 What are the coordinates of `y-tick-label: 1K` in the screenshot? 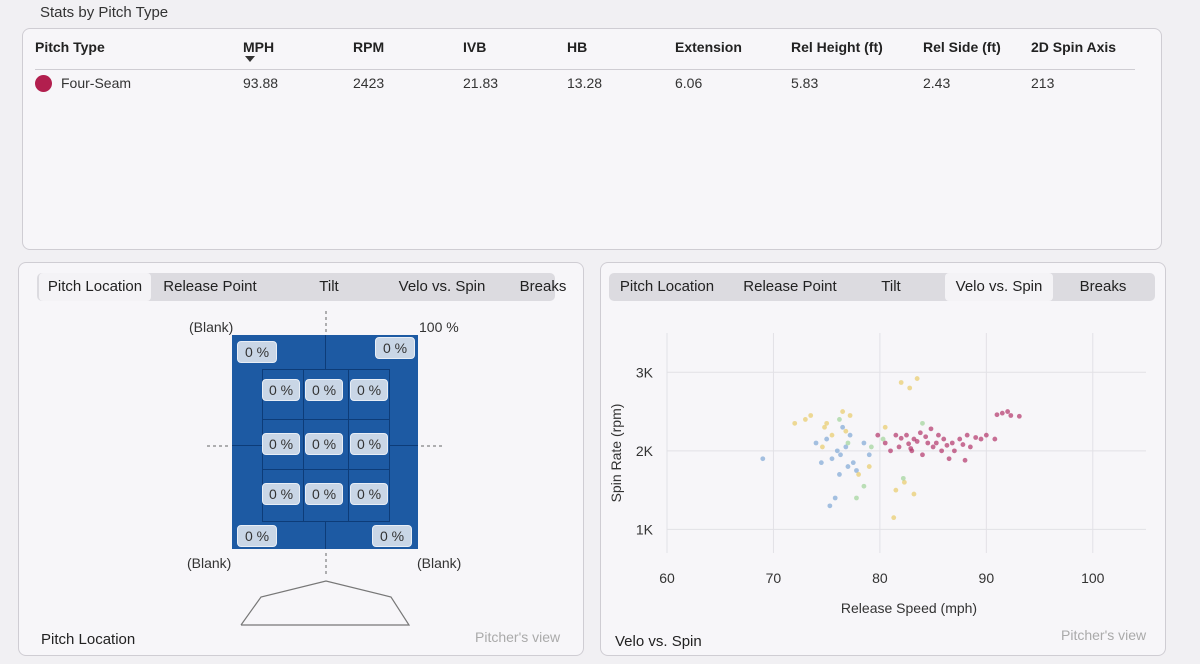 It's located at (645, 529).